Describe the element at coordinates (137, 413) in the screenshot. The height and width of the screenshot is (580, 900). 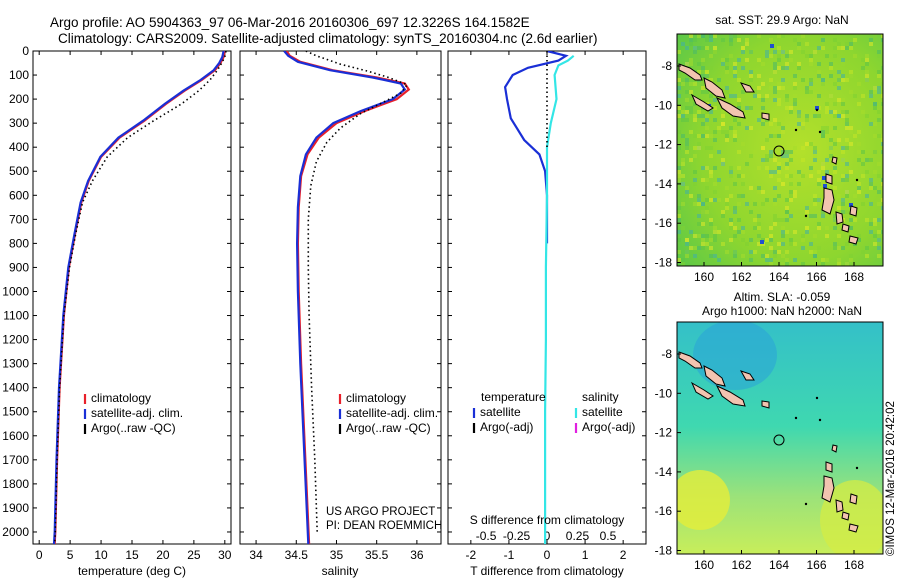
I see `legend-label: satellite-adj. clim.` at that location.